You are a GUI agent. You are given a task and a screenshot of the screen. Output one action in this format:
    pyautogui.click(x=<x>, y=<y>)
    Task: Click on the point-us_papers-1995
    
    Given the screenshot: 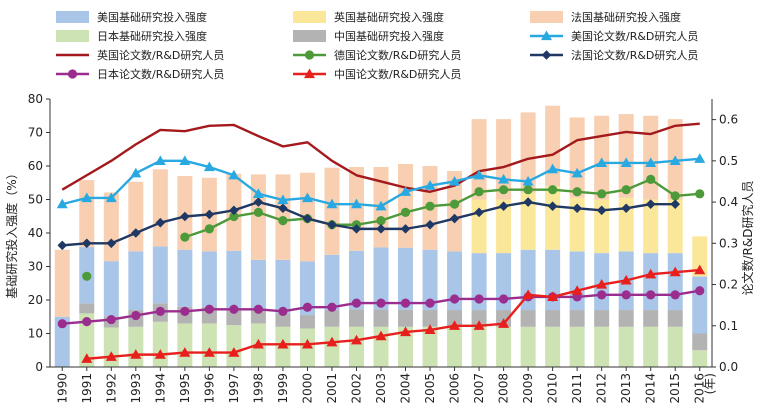 What is the action you would take?
    pyautogui.click(x=185, y=160)
    